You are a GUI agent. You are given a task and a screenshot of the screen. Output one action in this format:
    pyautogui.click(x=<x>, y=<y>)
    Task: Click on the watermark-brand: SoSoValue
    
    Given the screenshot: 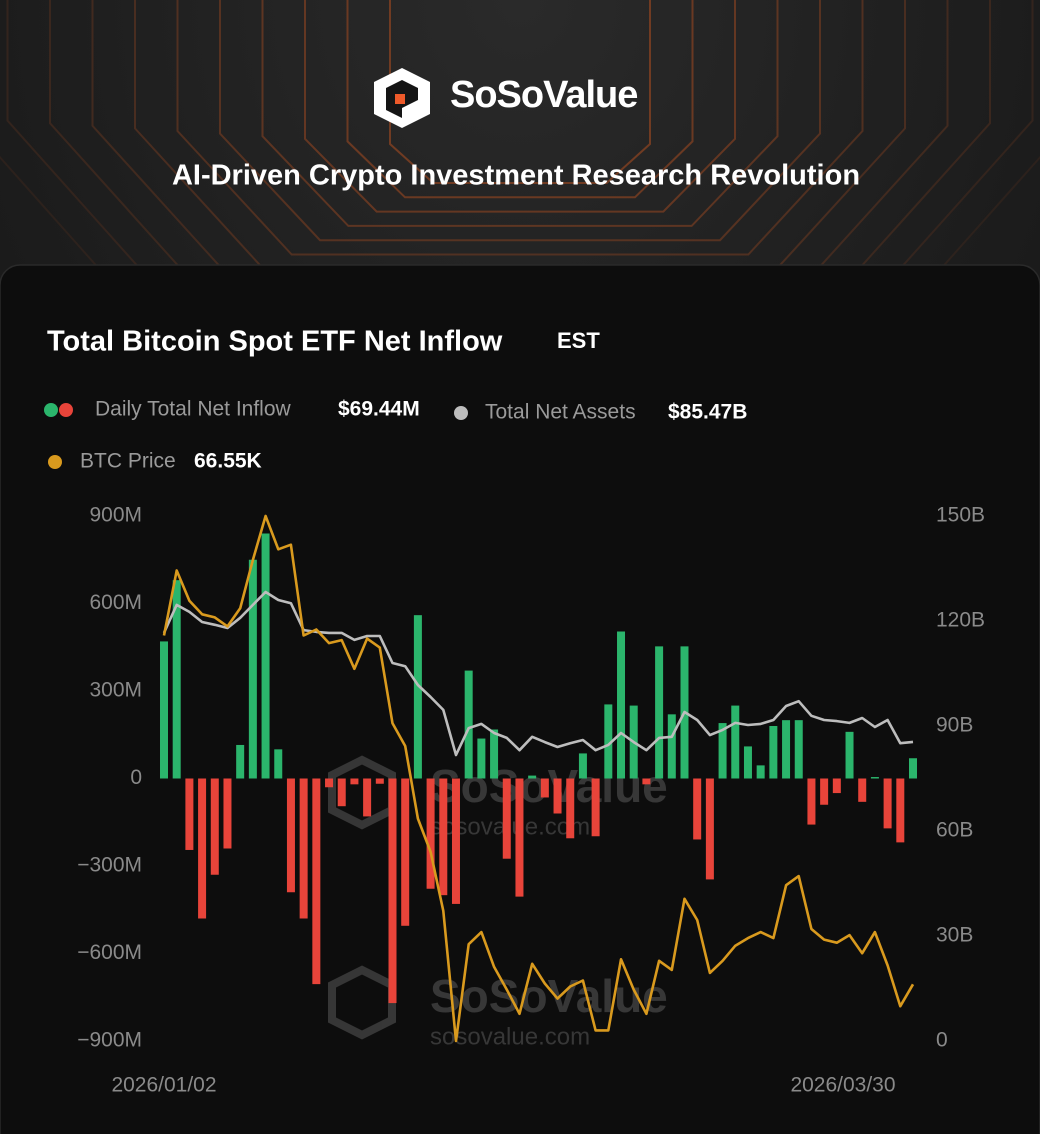 What is the action you would take?
    pyautogui.click(x=549, y=996)
    